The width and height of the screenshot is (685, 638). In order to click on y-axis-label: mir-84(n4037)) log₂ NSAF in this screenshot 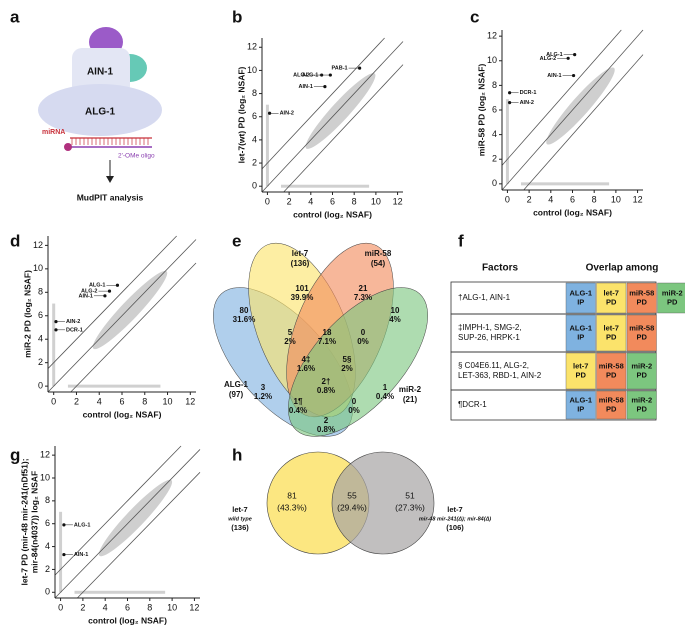, I will do `click(34, 522)`.